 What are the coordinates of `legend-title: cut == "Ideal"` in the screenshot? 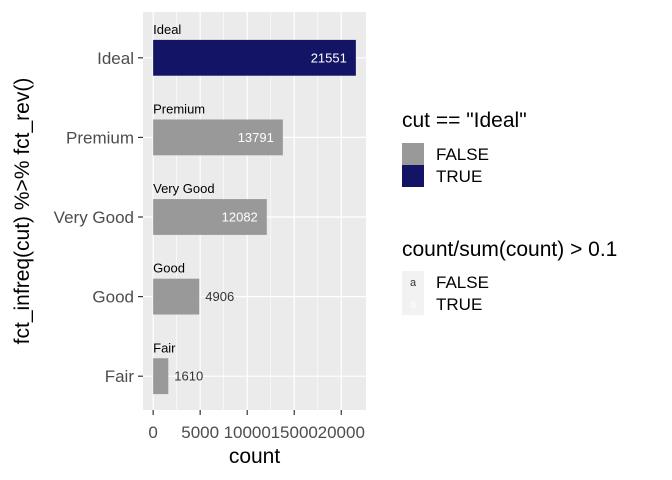 It's located at (464, 120).